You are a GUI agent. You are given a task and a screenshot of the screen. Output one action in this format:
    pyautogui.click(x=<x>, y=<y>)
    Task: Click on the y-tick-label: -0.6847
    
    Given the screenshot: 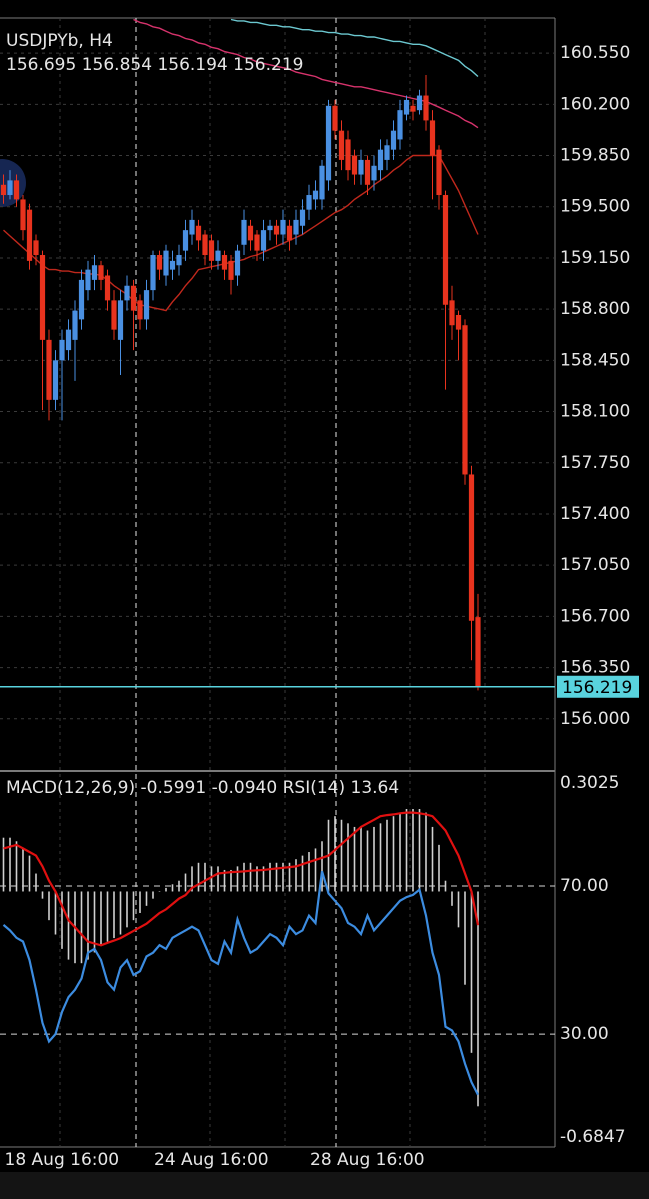 What is the action you would take?
    pyautogui.click(x=593, y=1137)
    